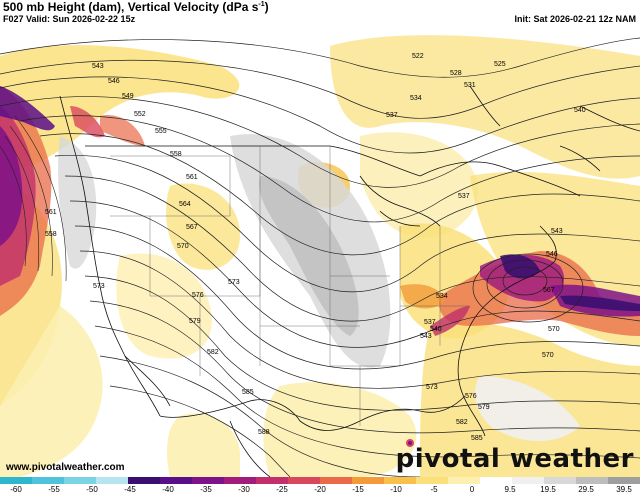 The image size is (640, 494). I want to click on colorbar-tick-label: -60, so click(16, 489).